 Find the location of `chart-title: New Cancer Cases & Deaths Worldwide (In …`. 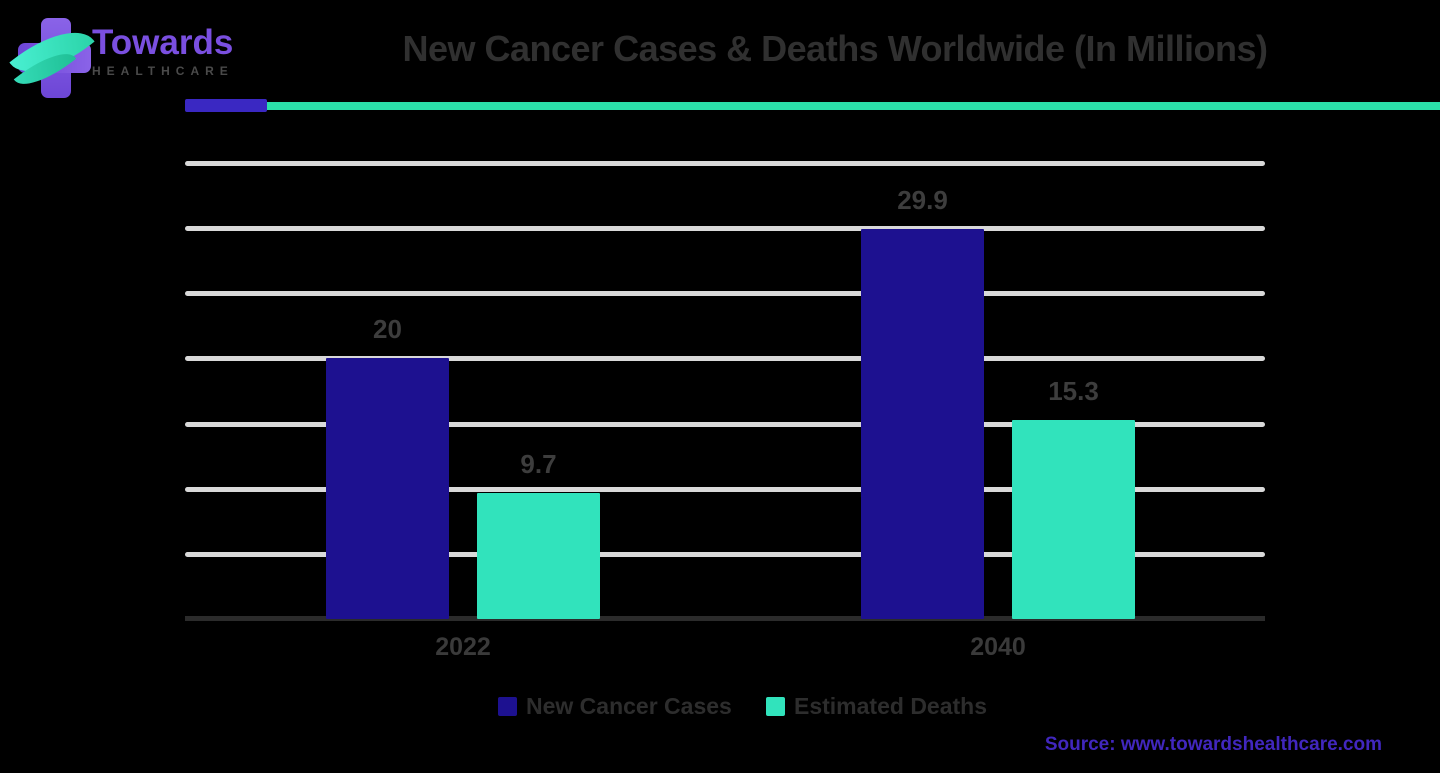

chart-title: New Cancer Cases & Deaths Worldwide (In … is located at coordinates (835, 48).